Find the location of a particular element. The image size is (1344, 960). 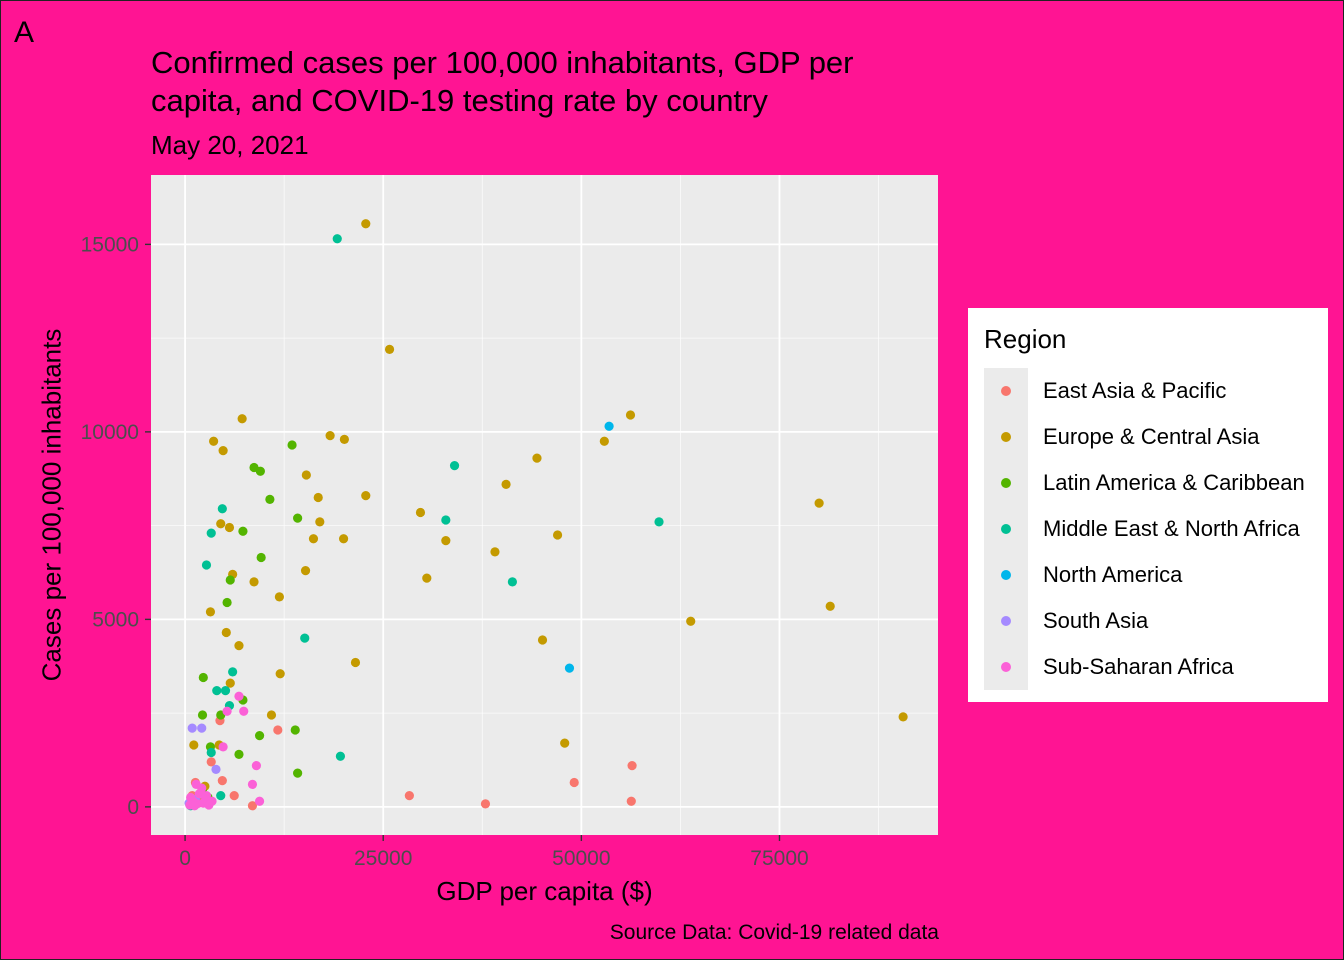

legend-item: Sub-Saharan Africa is located at coordinates (1154, 667).